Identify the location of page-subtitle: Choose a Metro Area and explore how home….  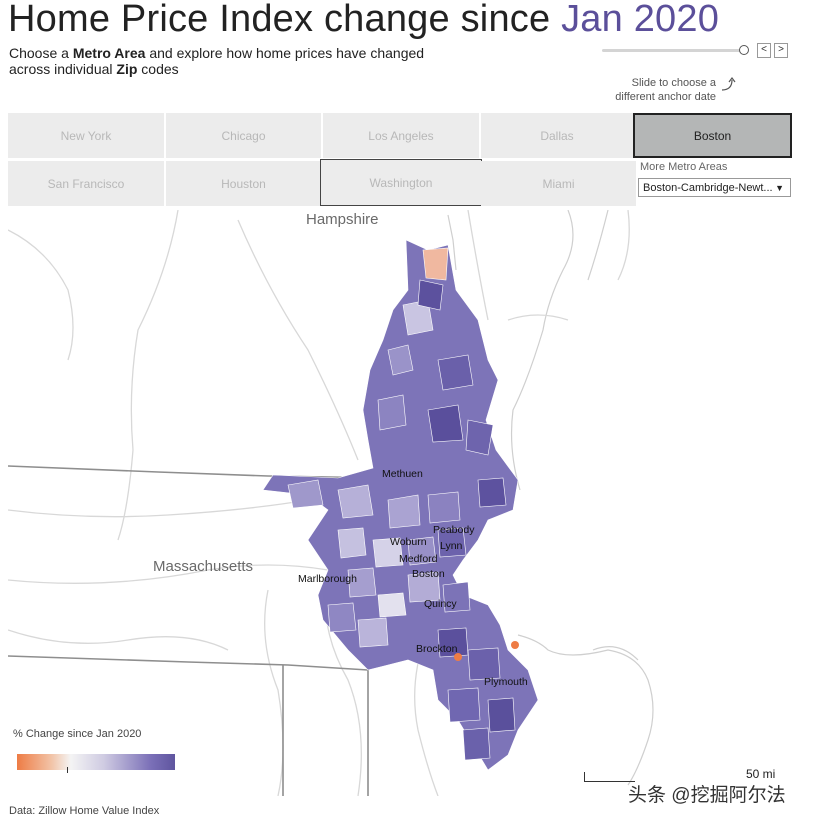
(219, 61).